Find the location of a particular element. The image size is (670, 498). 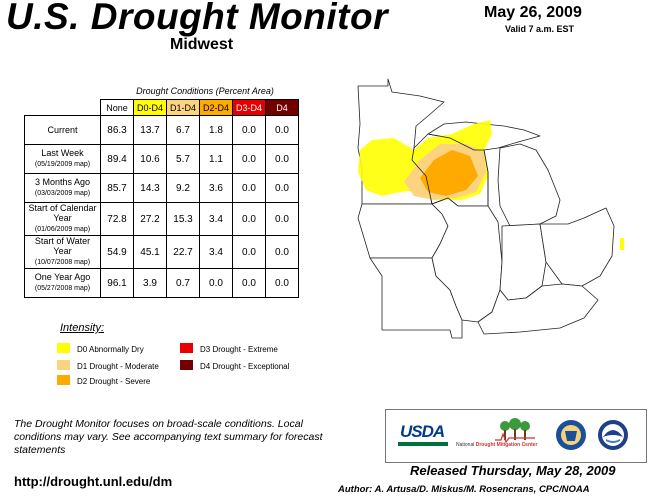

legend-swatch-d3 is located at coordinates (186, 348).